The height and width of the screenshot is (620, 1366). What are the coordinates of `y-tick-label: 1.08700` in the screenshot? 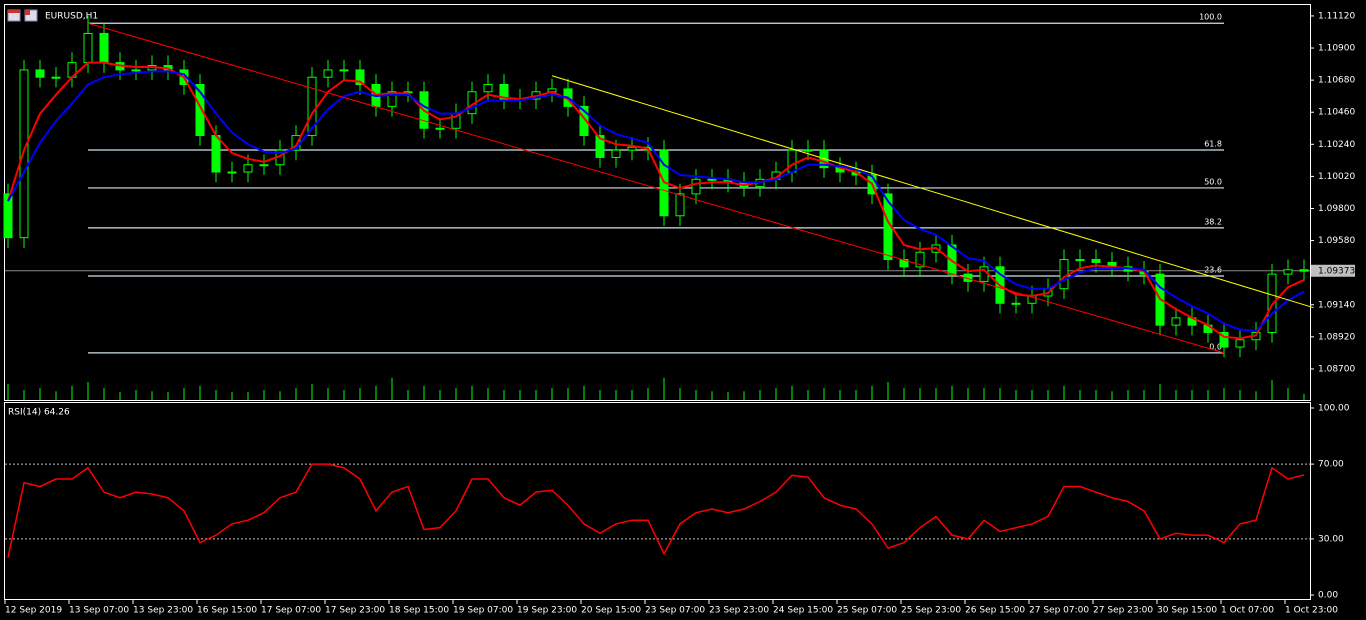 It's located at (1336, 369).